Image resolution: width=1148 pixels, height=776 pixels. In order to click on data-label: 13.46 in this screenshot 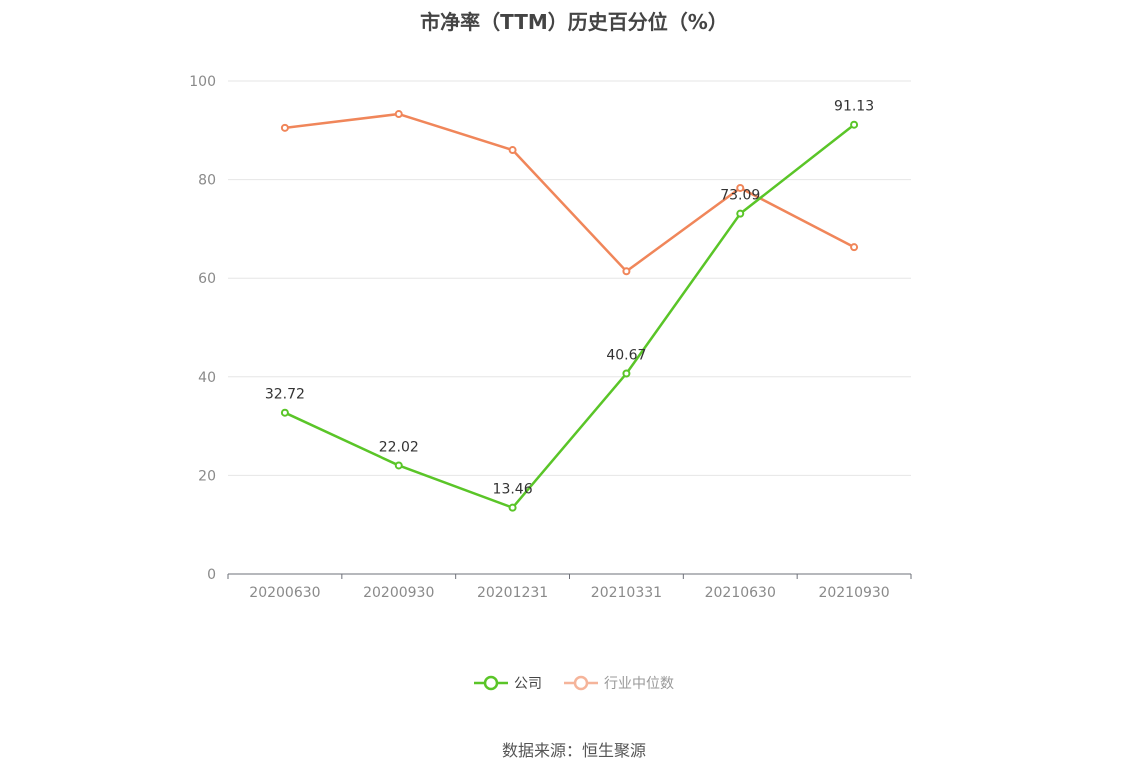, I will do `click(513, 490)`.